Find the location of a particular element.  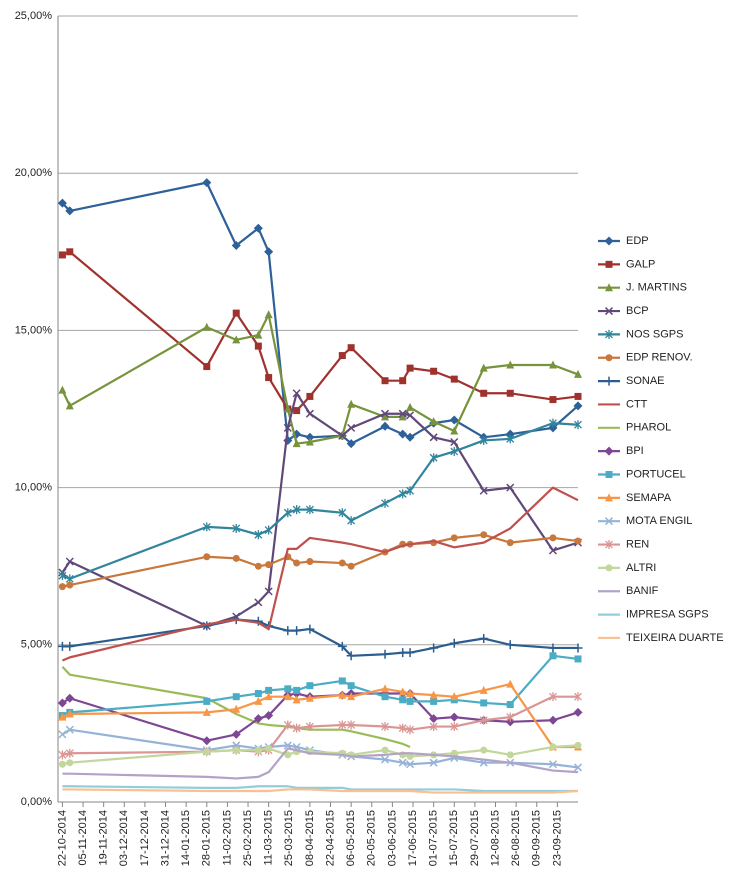

legend-label: ALTRI is located at coordinates (641, 568).